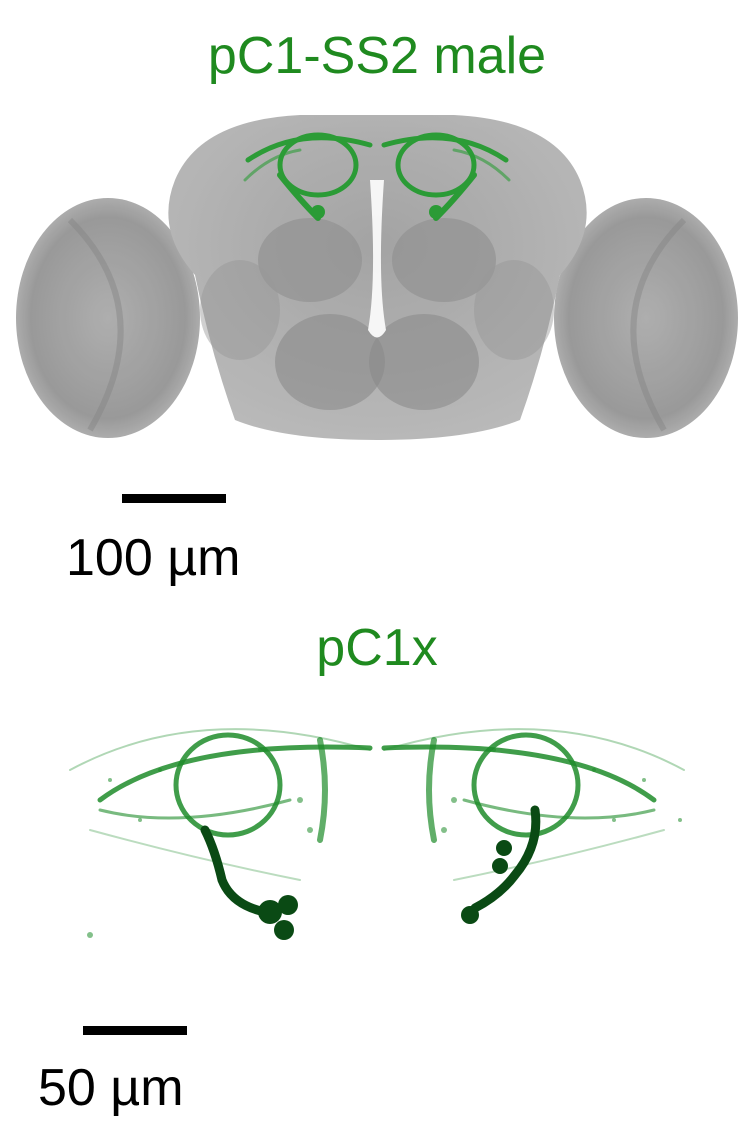  I want to click on scale-bar-top, so click(174, 498).